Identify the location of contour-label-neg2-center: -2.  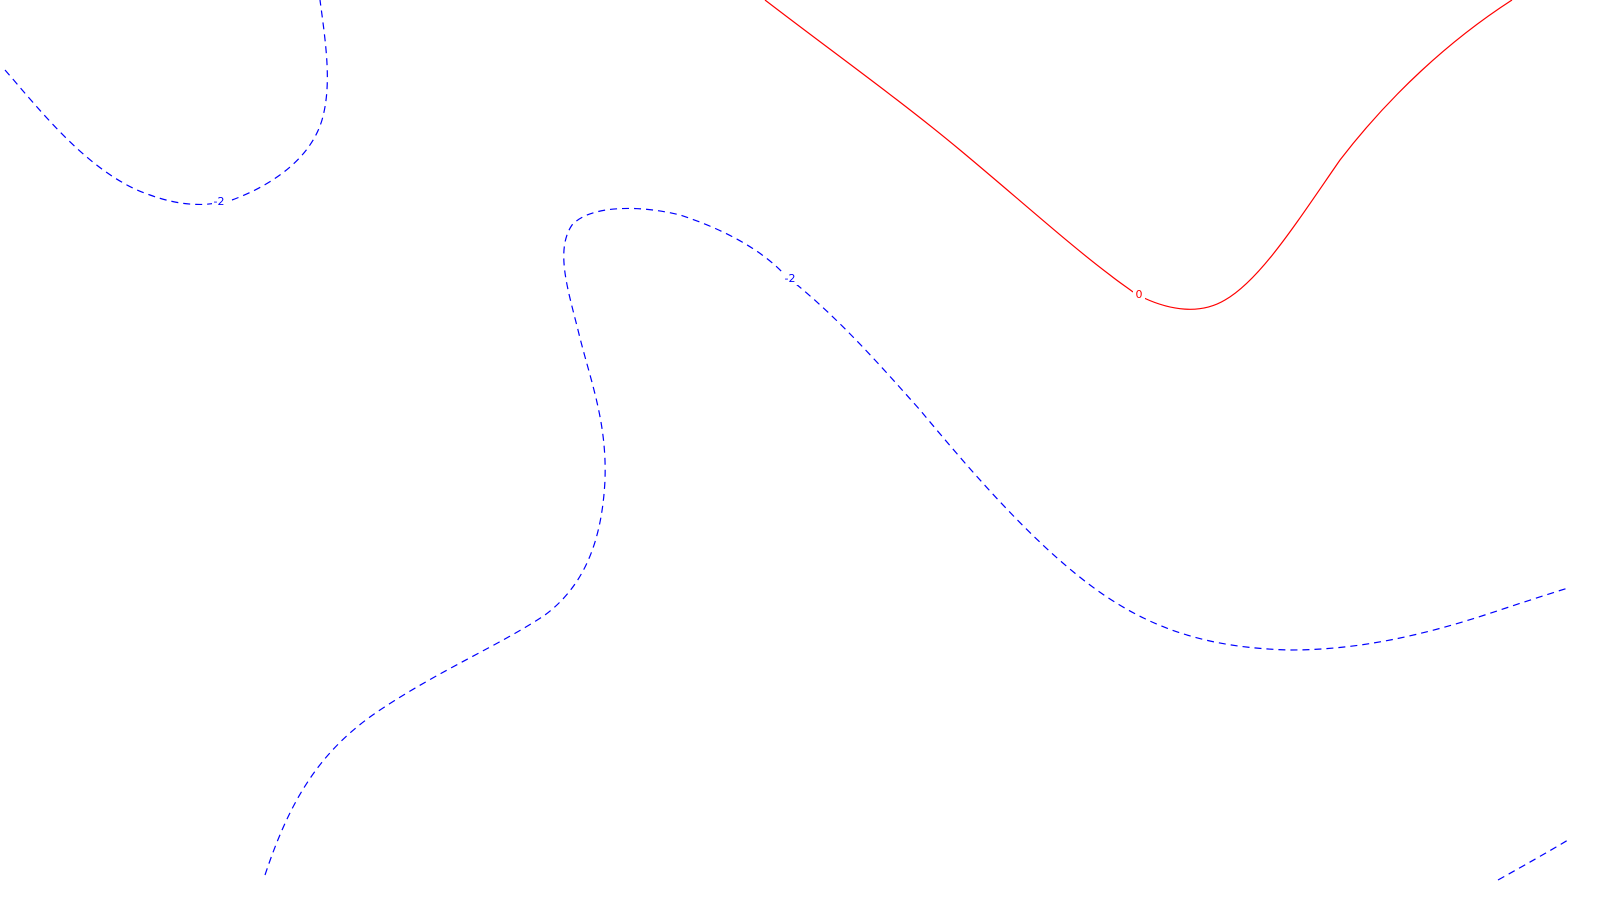
(790, 278).